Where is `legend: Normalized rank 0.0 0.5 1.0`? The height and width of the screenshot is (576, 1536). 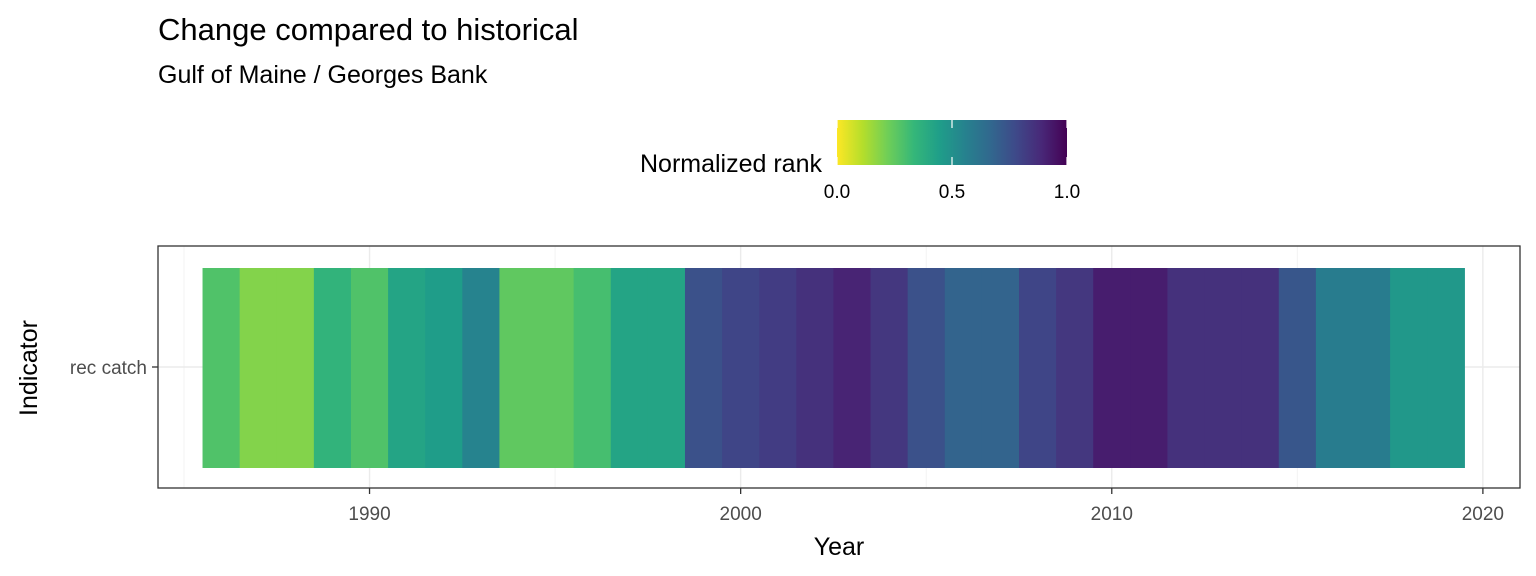
legend: Normalized rank 0.0 0.5 1.0 is located at coordinates (860, 161).